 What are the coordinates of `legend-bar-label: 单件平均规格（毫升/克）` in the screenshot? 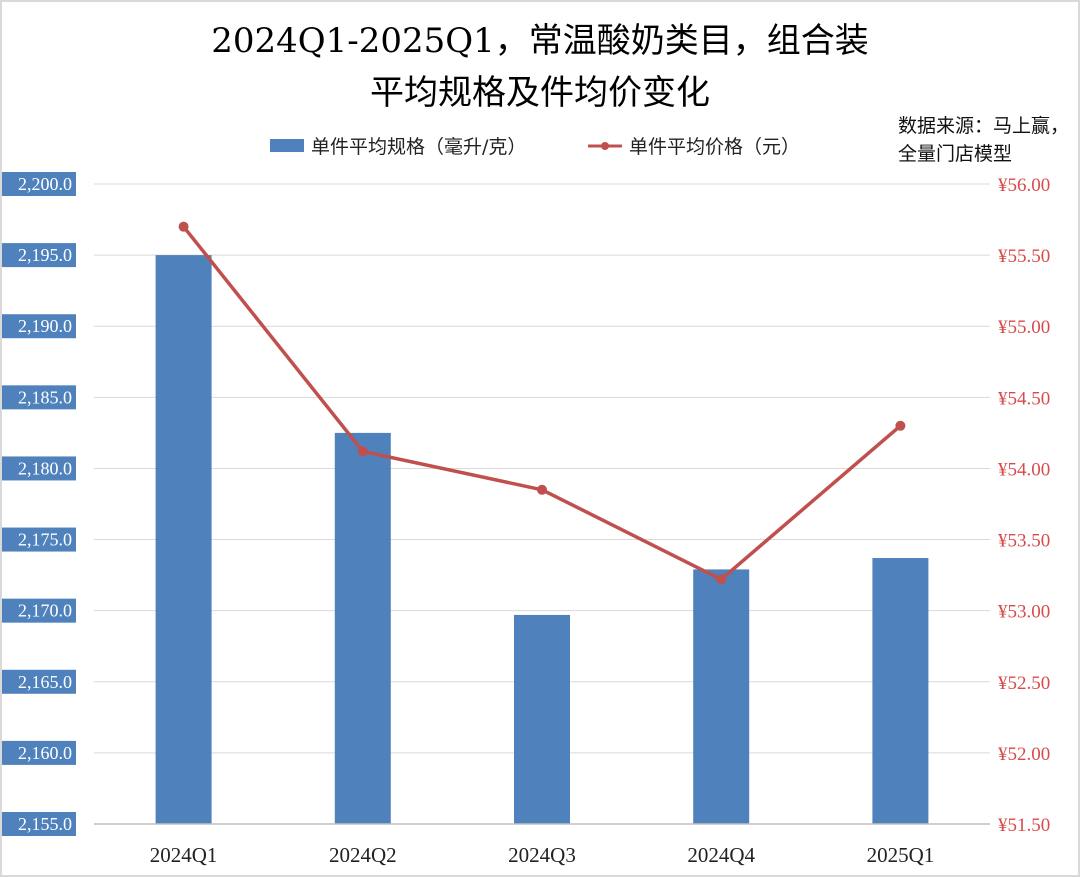 It's located at (418, 147).